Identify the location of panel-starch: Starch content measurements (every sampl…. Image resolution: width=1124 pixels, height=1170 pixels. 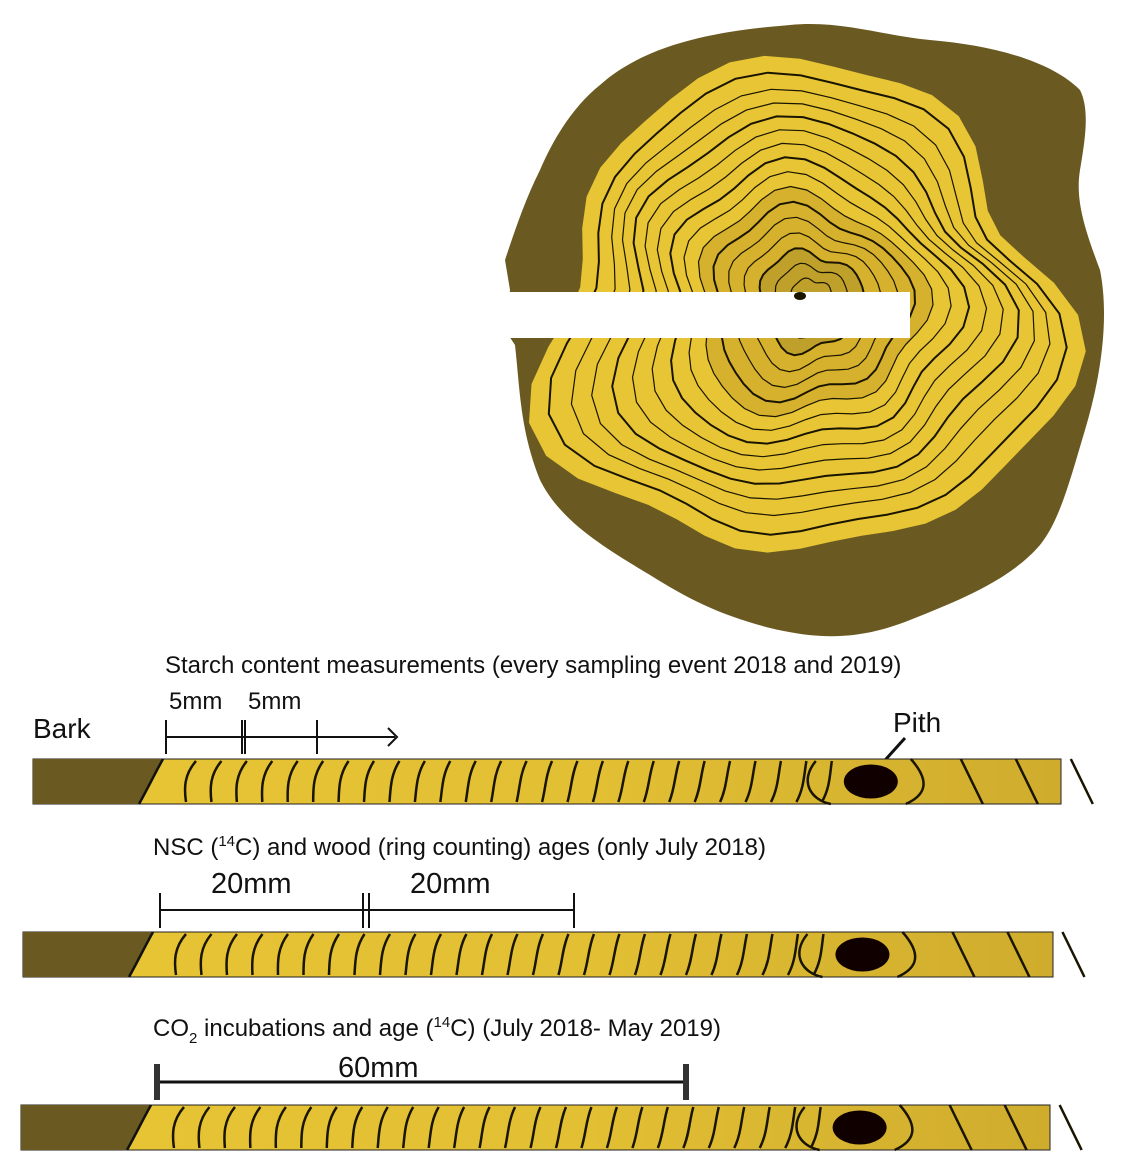
(563, 729).